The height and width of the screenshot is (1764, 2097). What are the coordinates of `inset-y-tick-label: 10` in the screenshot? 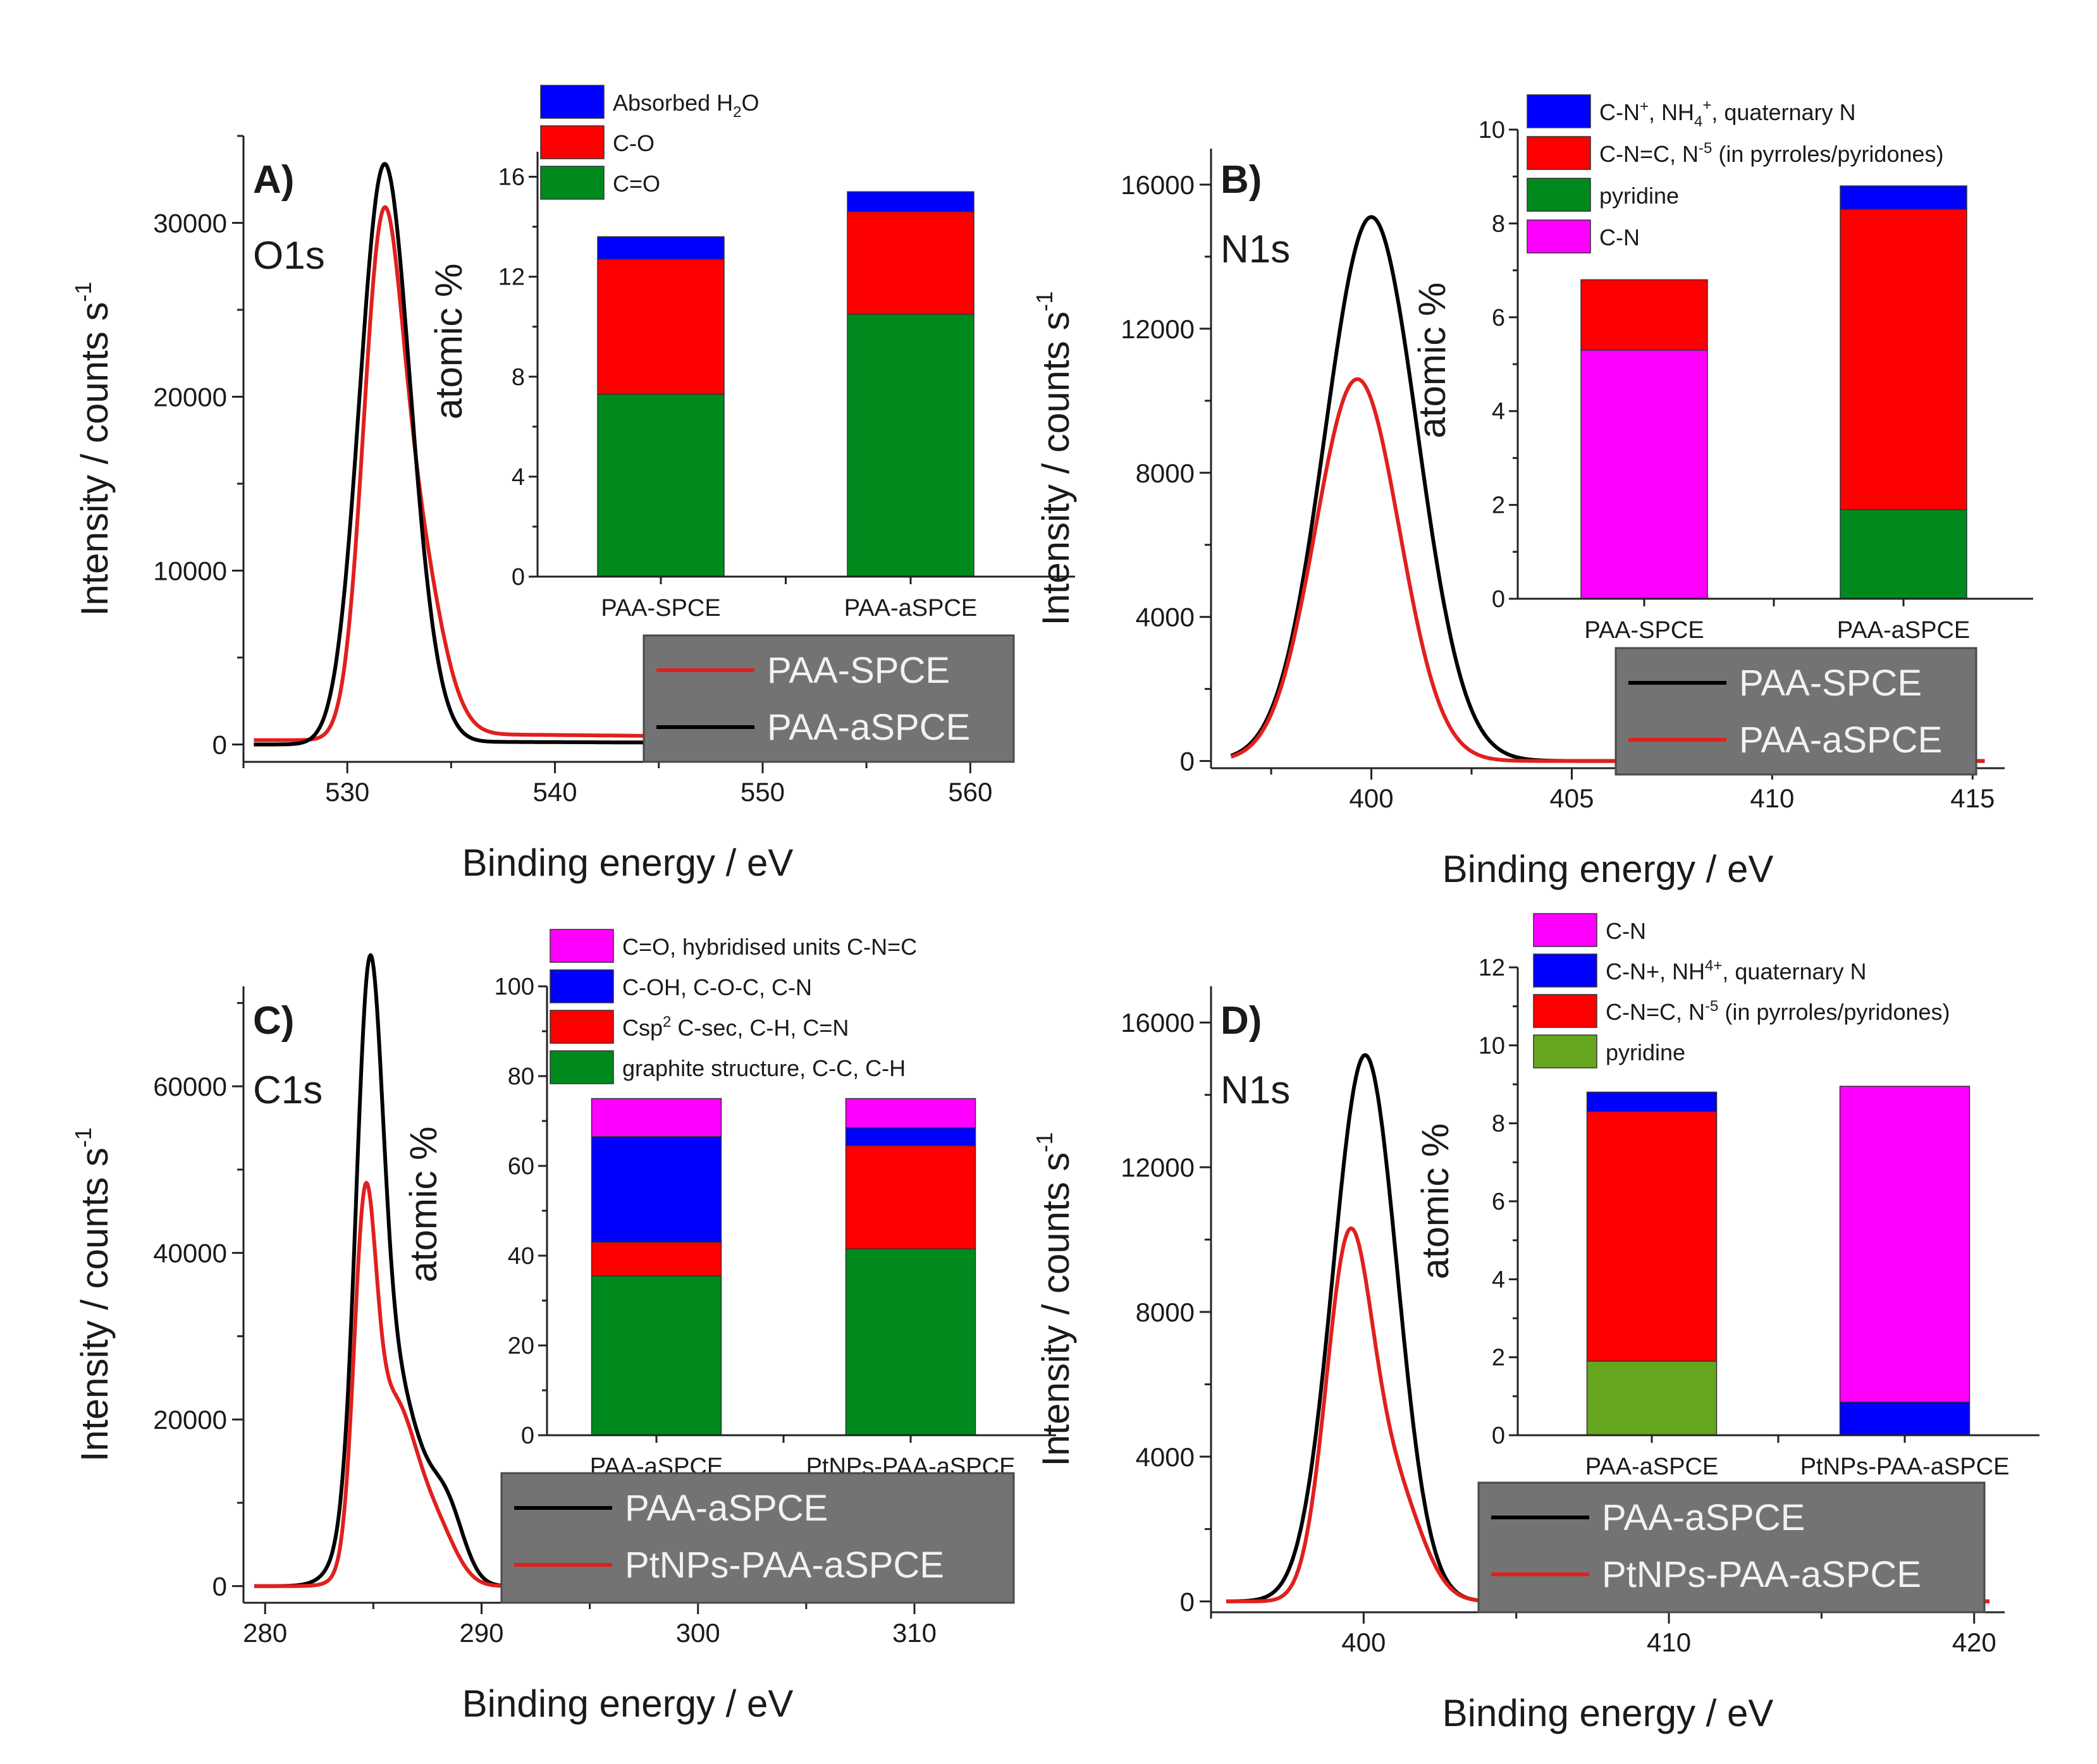 It's located at (1492, 1045).